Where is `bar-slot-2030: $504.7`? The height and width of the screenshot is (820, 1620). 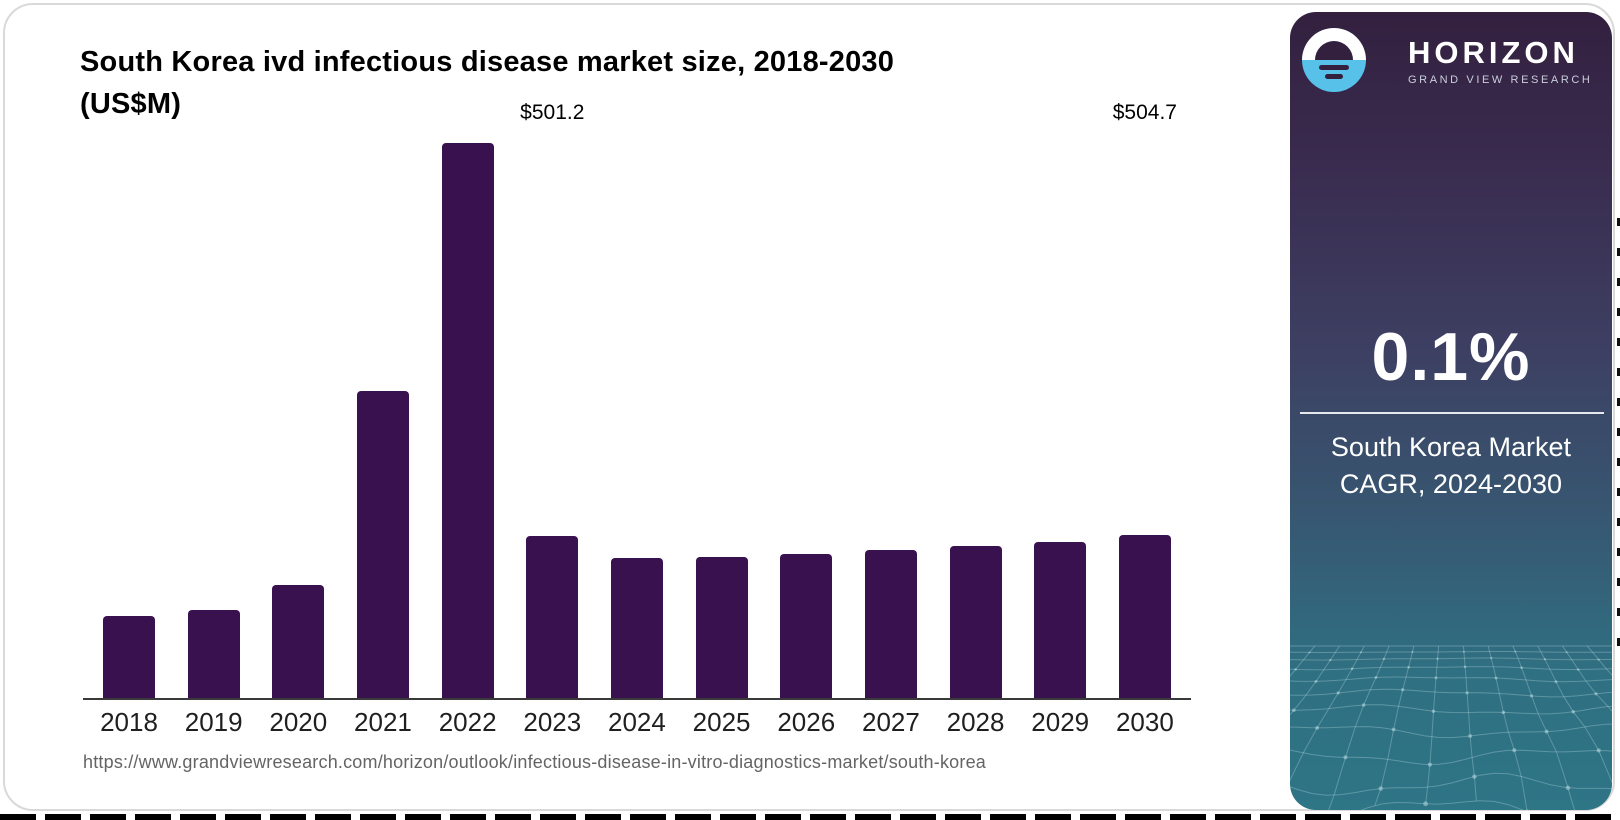 bar-slot-2030: $504.7 is located at coordinates (1145, 399).